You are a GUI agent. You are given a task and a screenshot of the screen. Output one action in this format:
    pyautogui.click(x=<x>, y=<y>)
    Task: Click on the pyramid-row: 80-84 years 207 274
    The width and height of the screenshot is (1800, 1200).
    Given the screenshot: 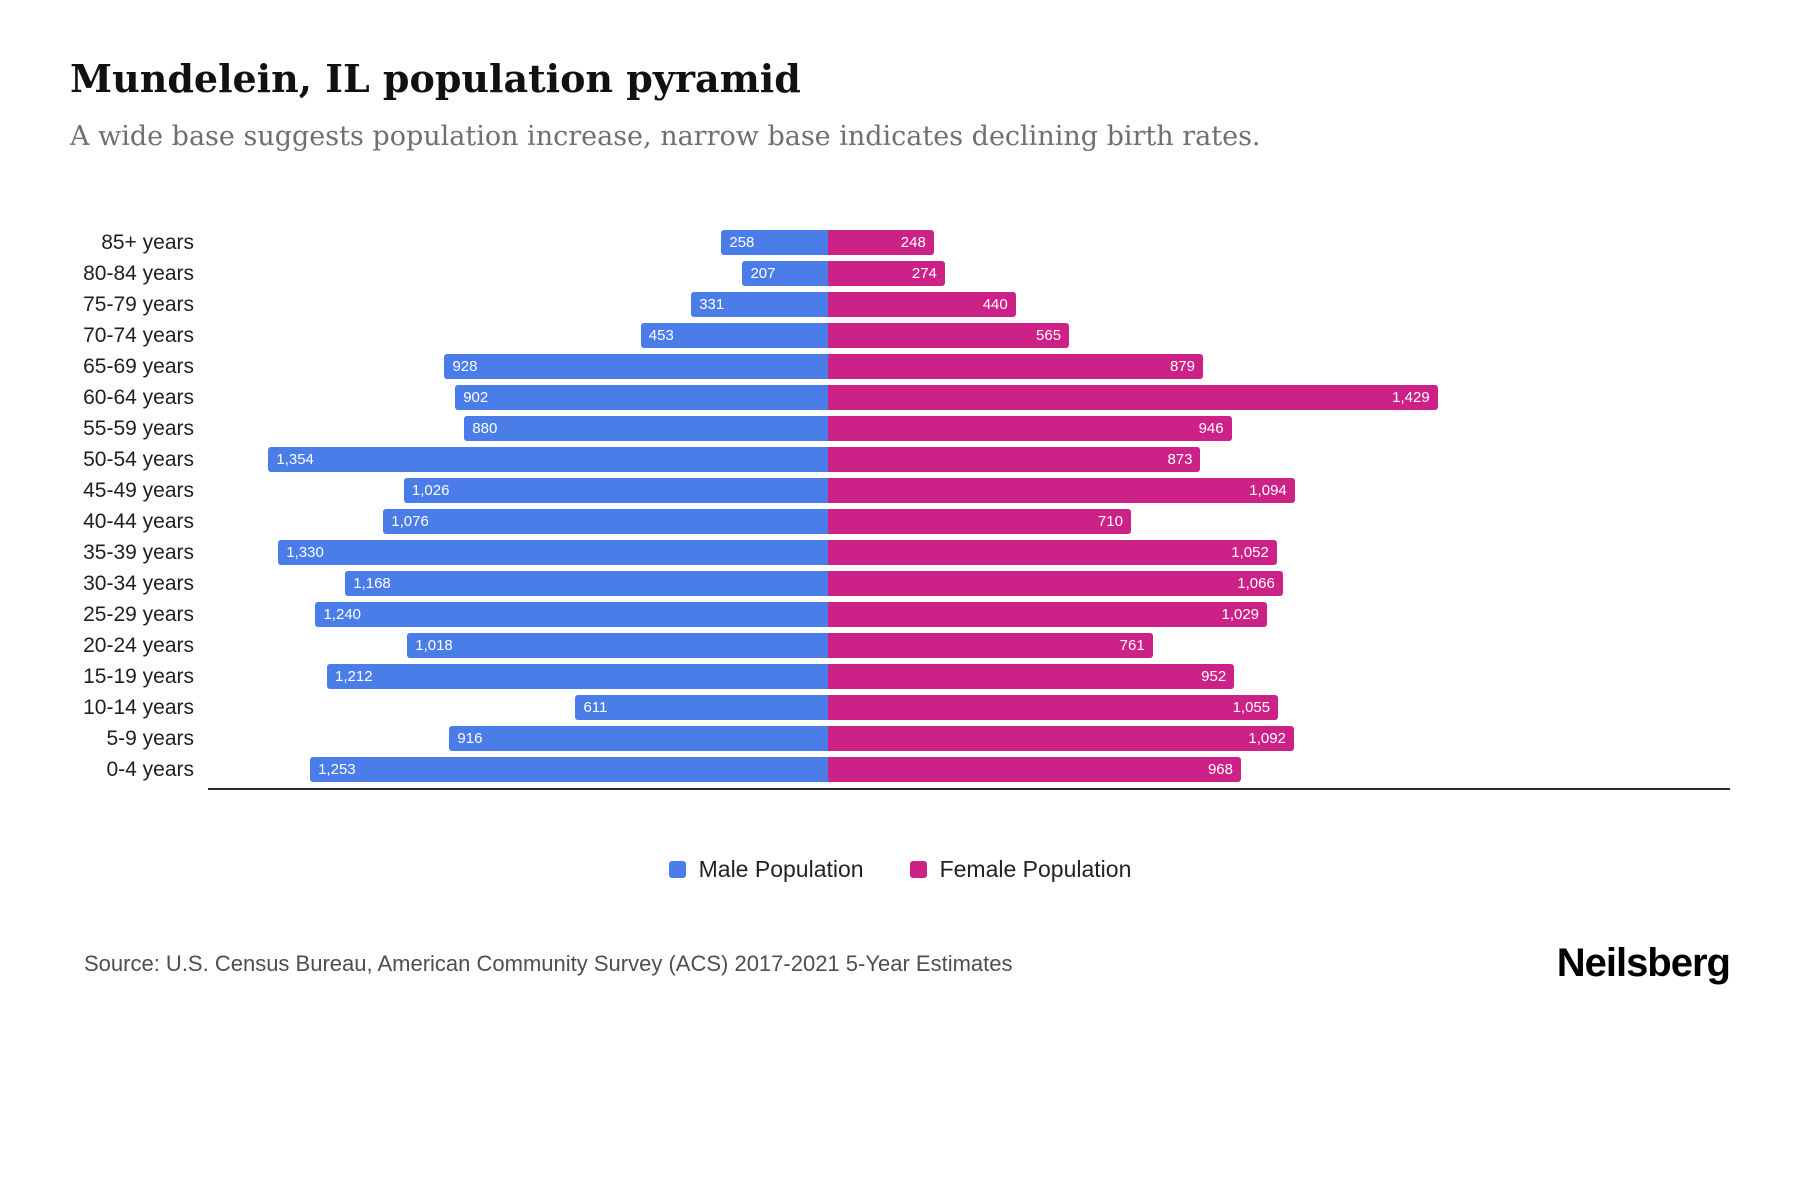 What is the action you would take?
    pyautogui.click(x=900, y=273)
    